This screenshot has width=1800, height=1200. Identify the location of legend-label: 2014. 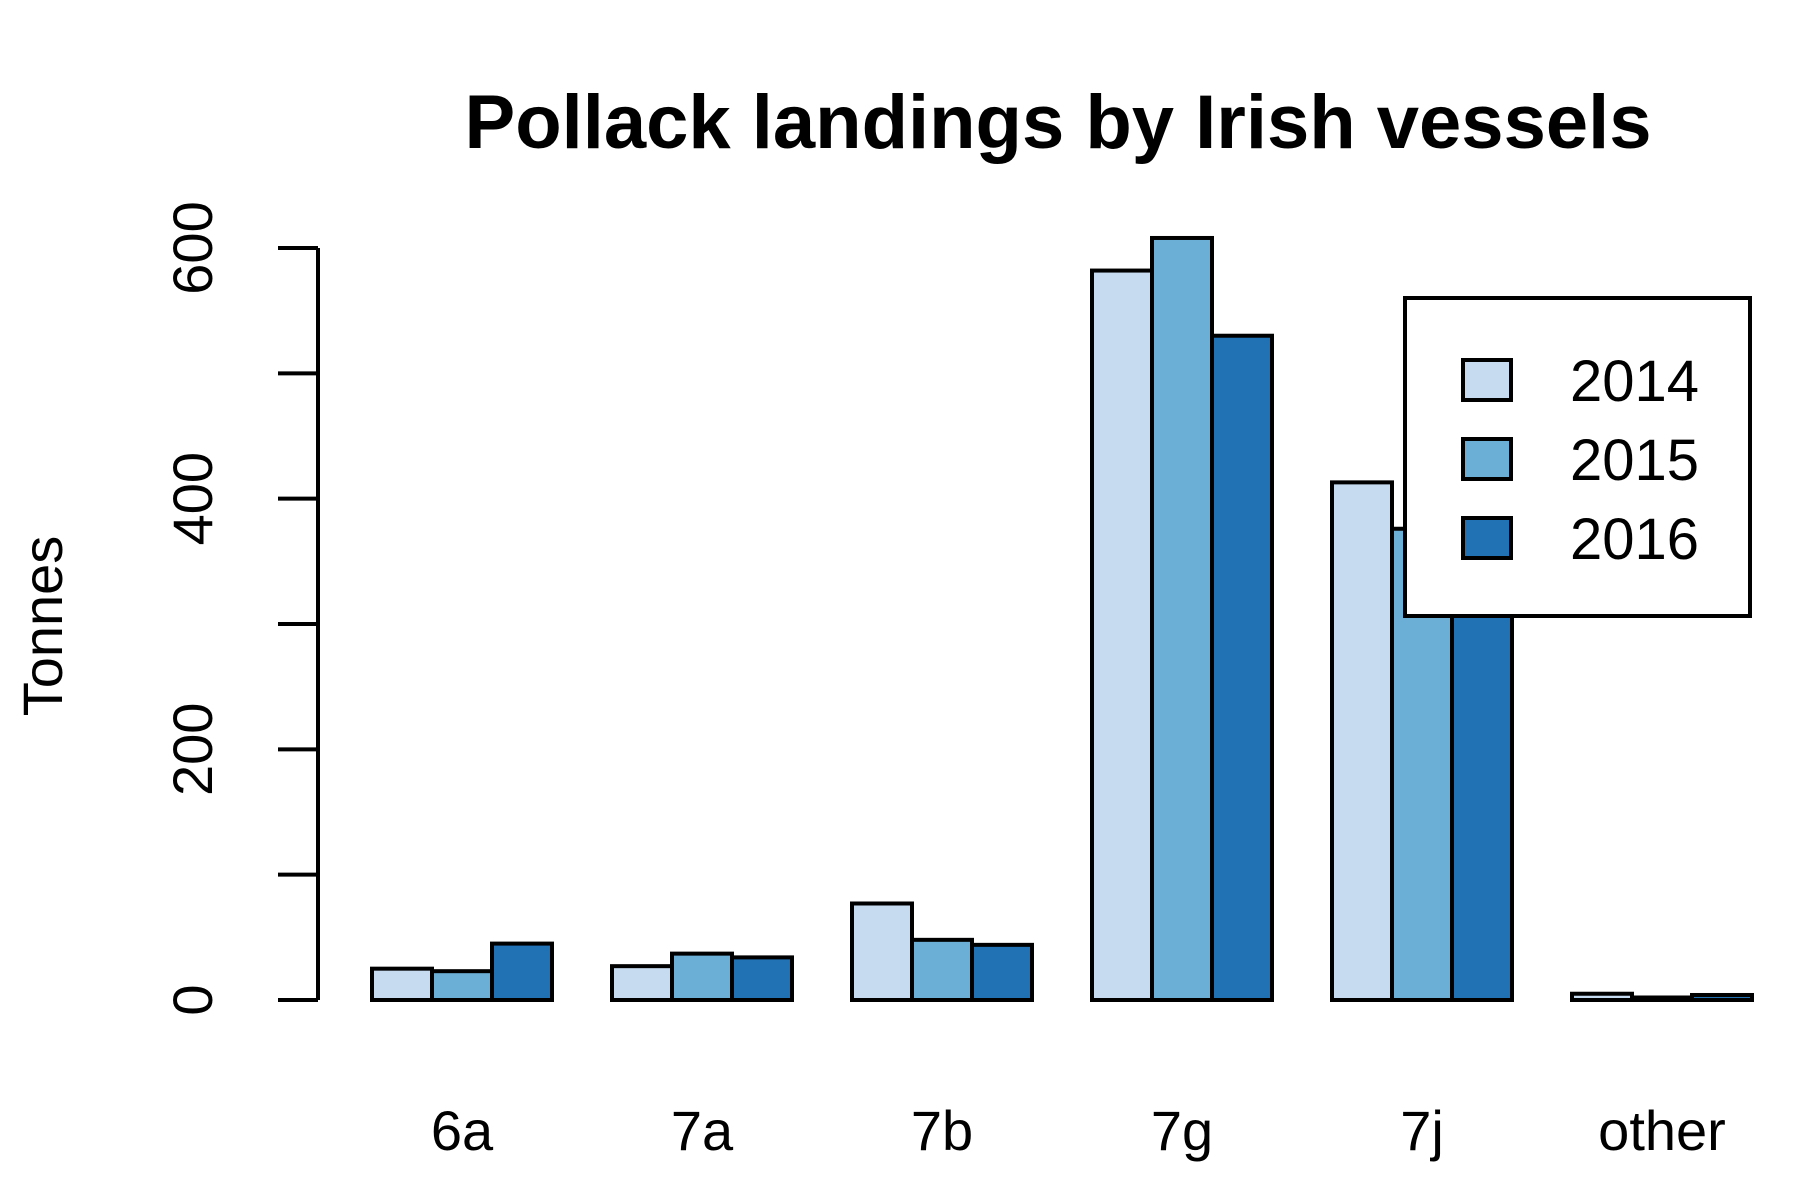
(1634, 381).